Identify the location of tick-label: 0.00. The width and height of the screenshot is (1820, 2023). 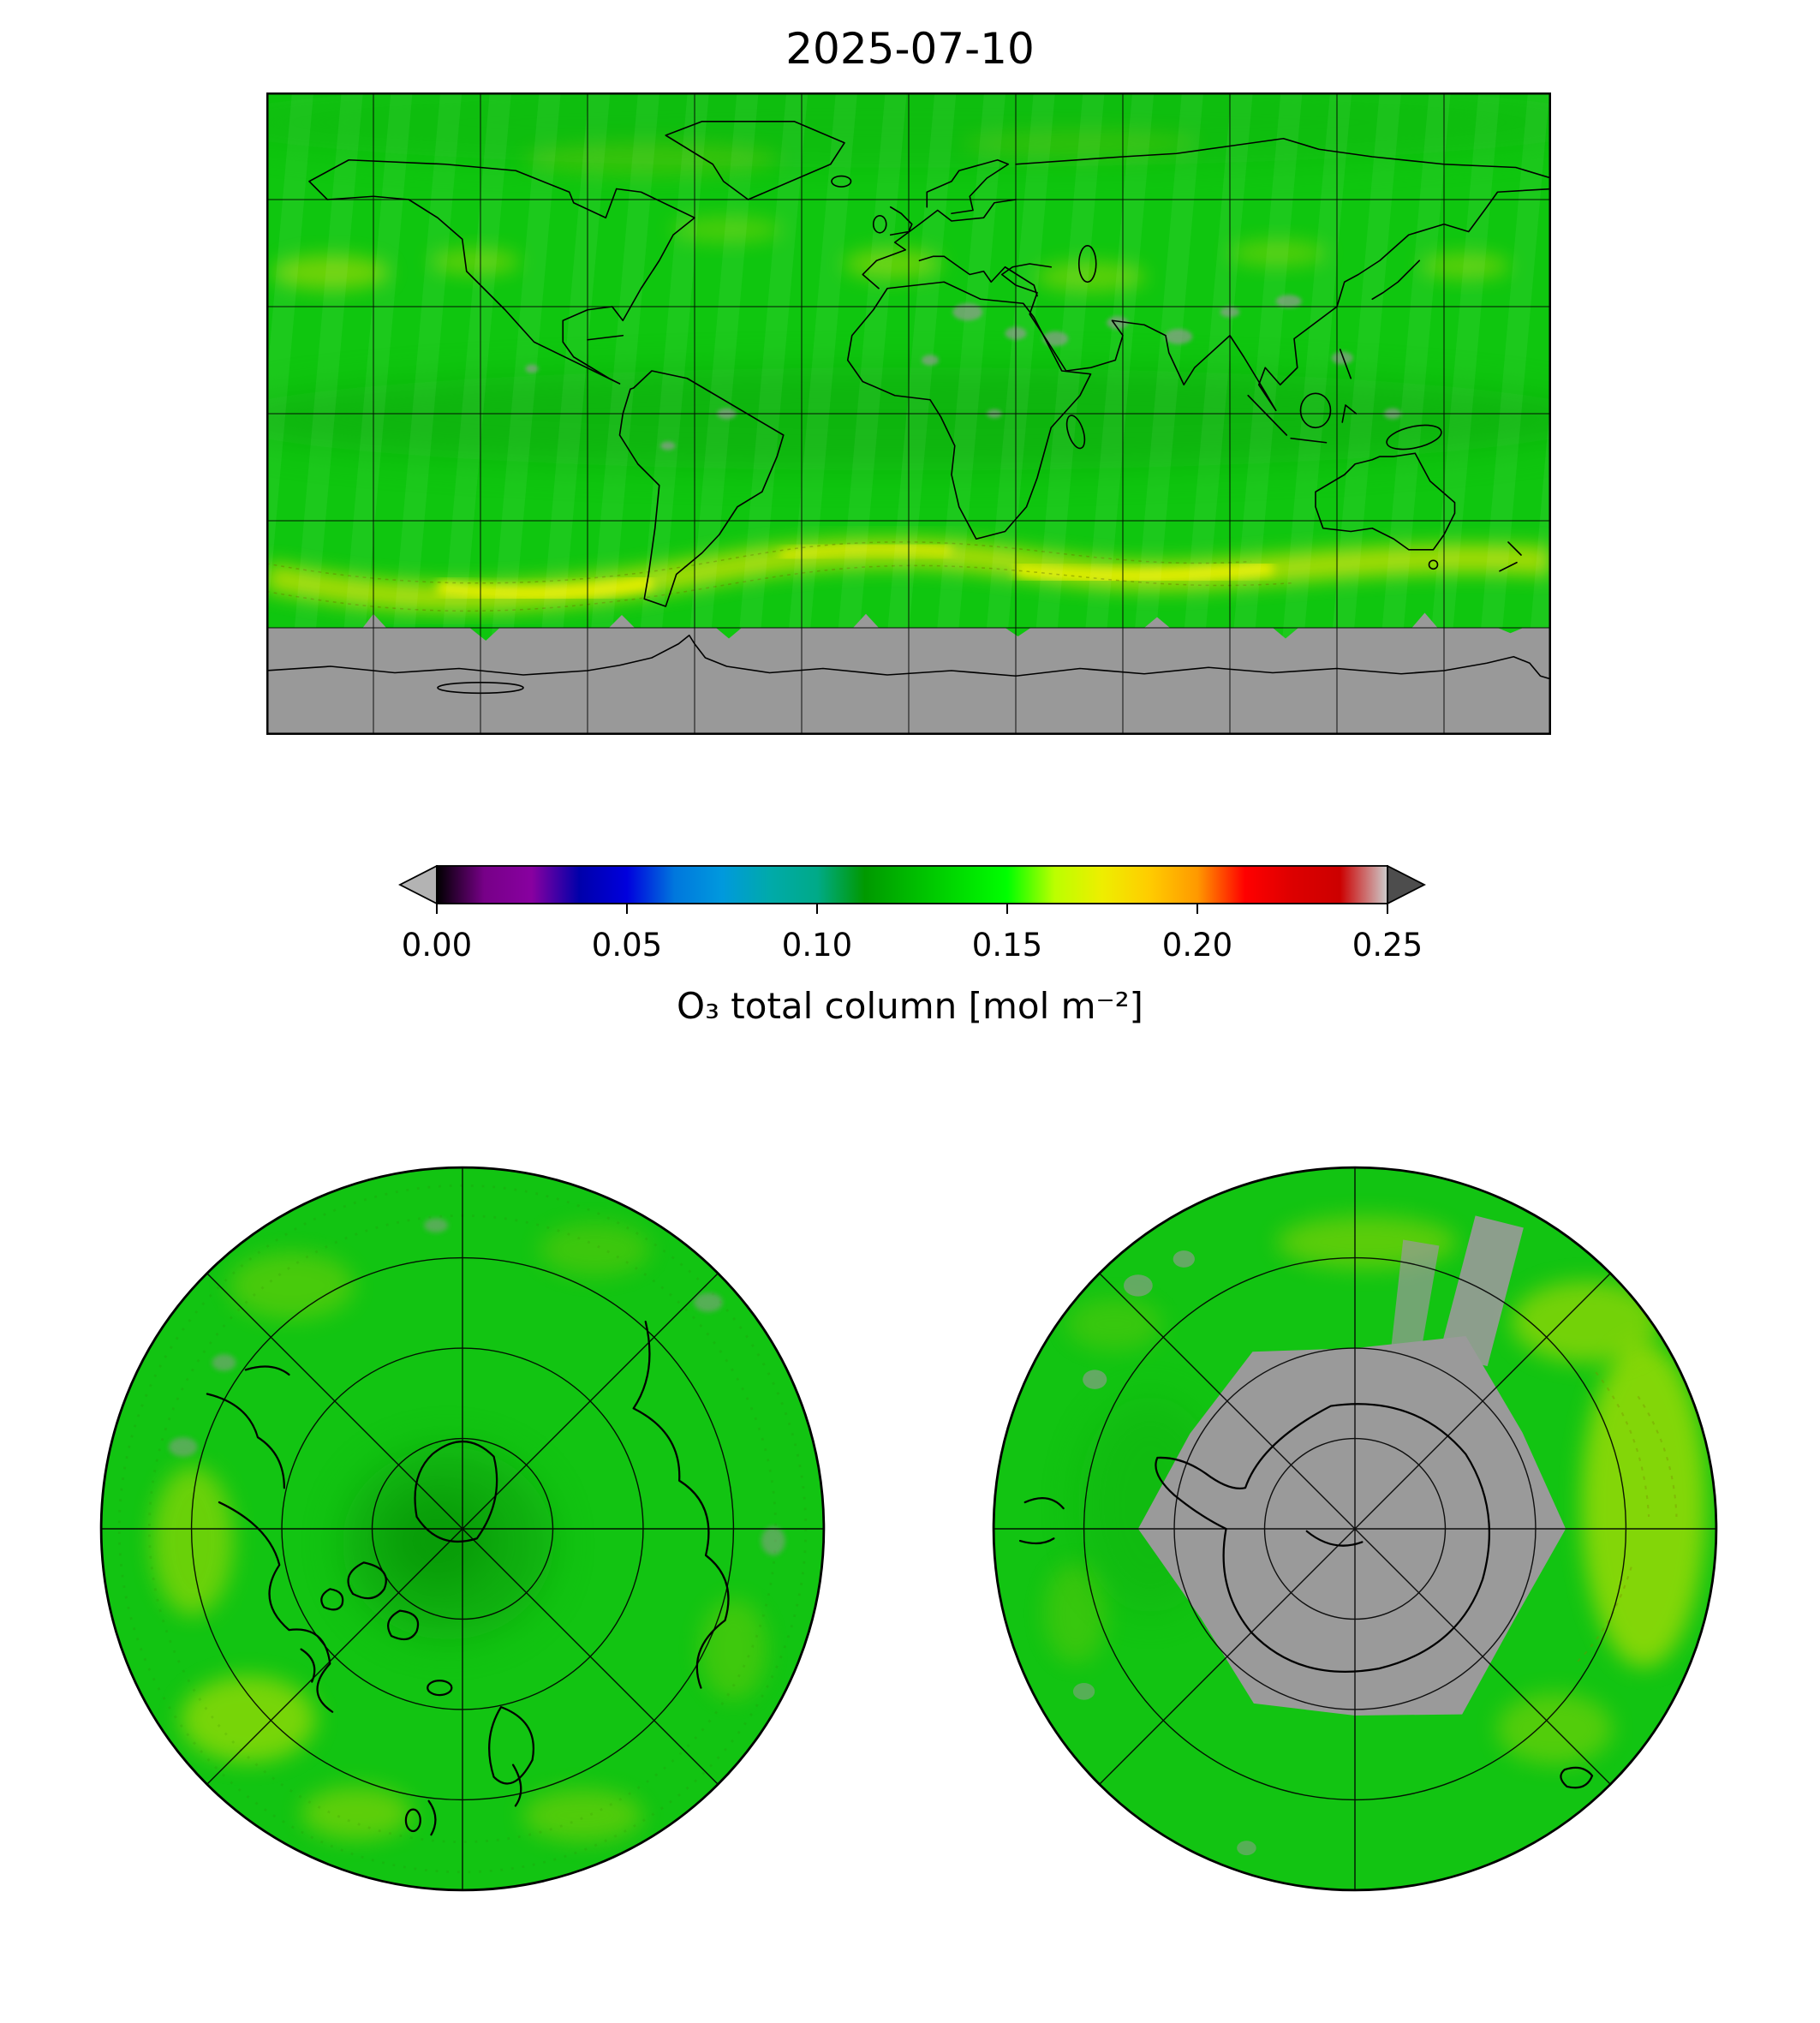
(437, 946).